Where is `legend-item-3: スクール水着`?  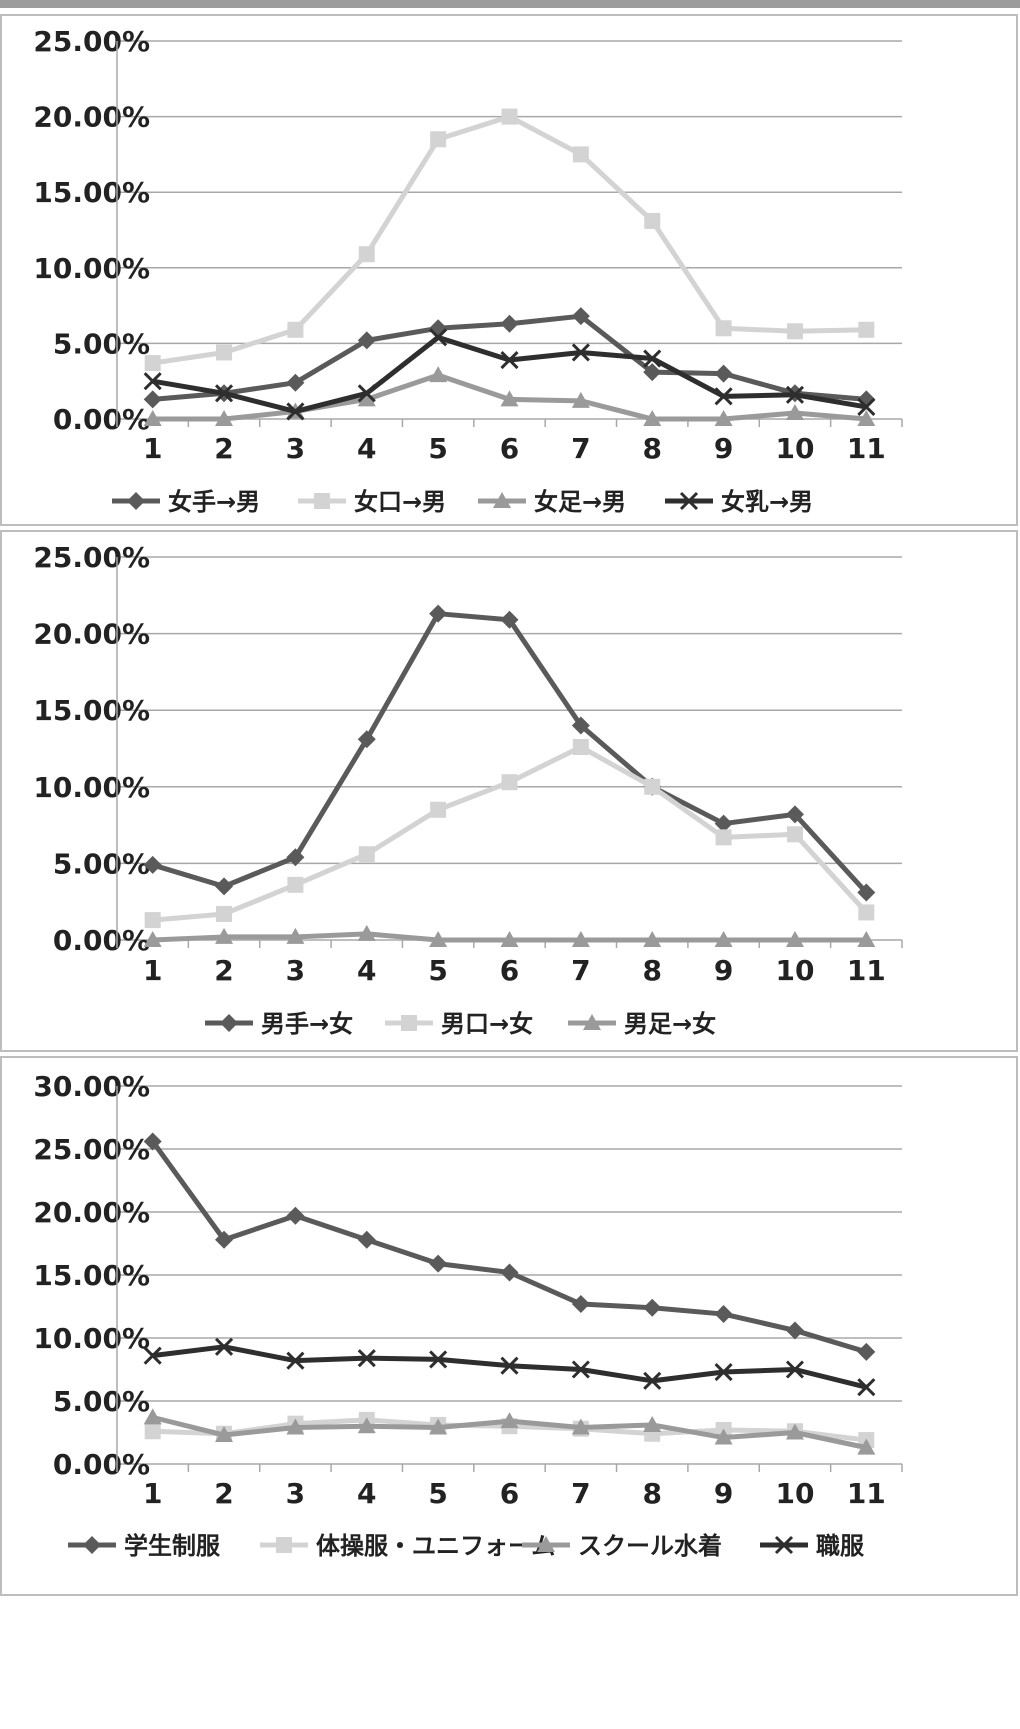
legend-item-3: スクール水着 is located at coordinates (622, 1546).